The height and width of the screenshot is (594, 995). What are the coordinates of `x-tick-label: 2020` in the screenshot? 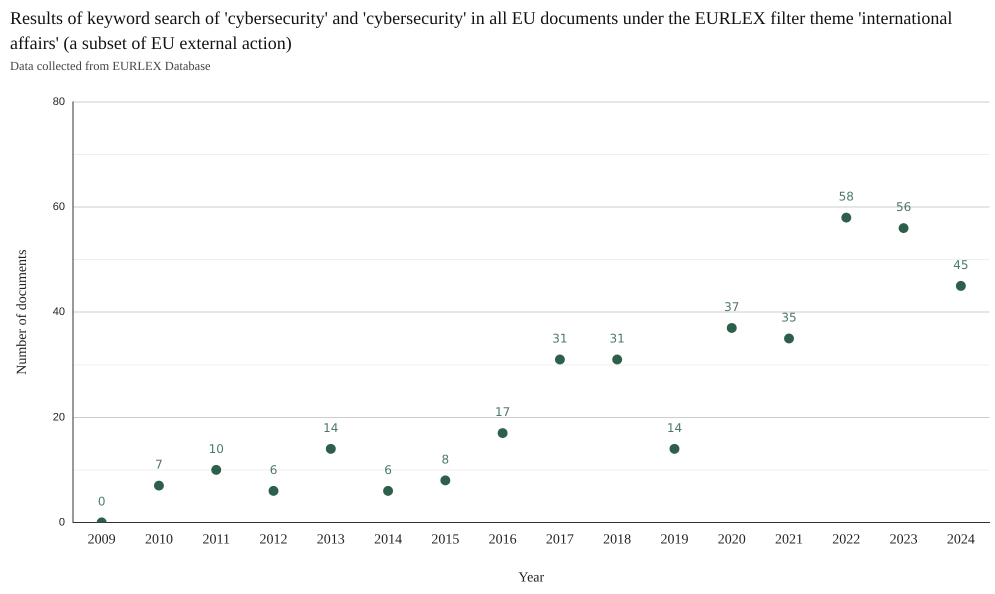 It's located at (732, 540).